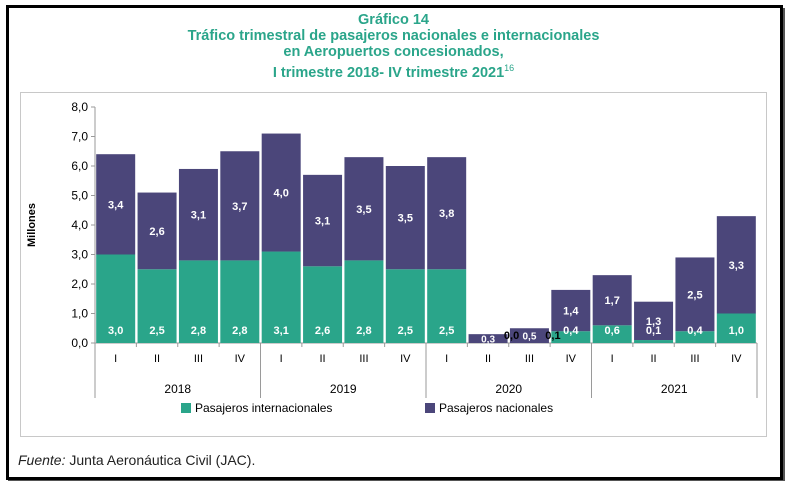 The height and width of the screenshot is (481, 787). I want to click on legend-label: Pasajeros nacionales, so click(496, 408).